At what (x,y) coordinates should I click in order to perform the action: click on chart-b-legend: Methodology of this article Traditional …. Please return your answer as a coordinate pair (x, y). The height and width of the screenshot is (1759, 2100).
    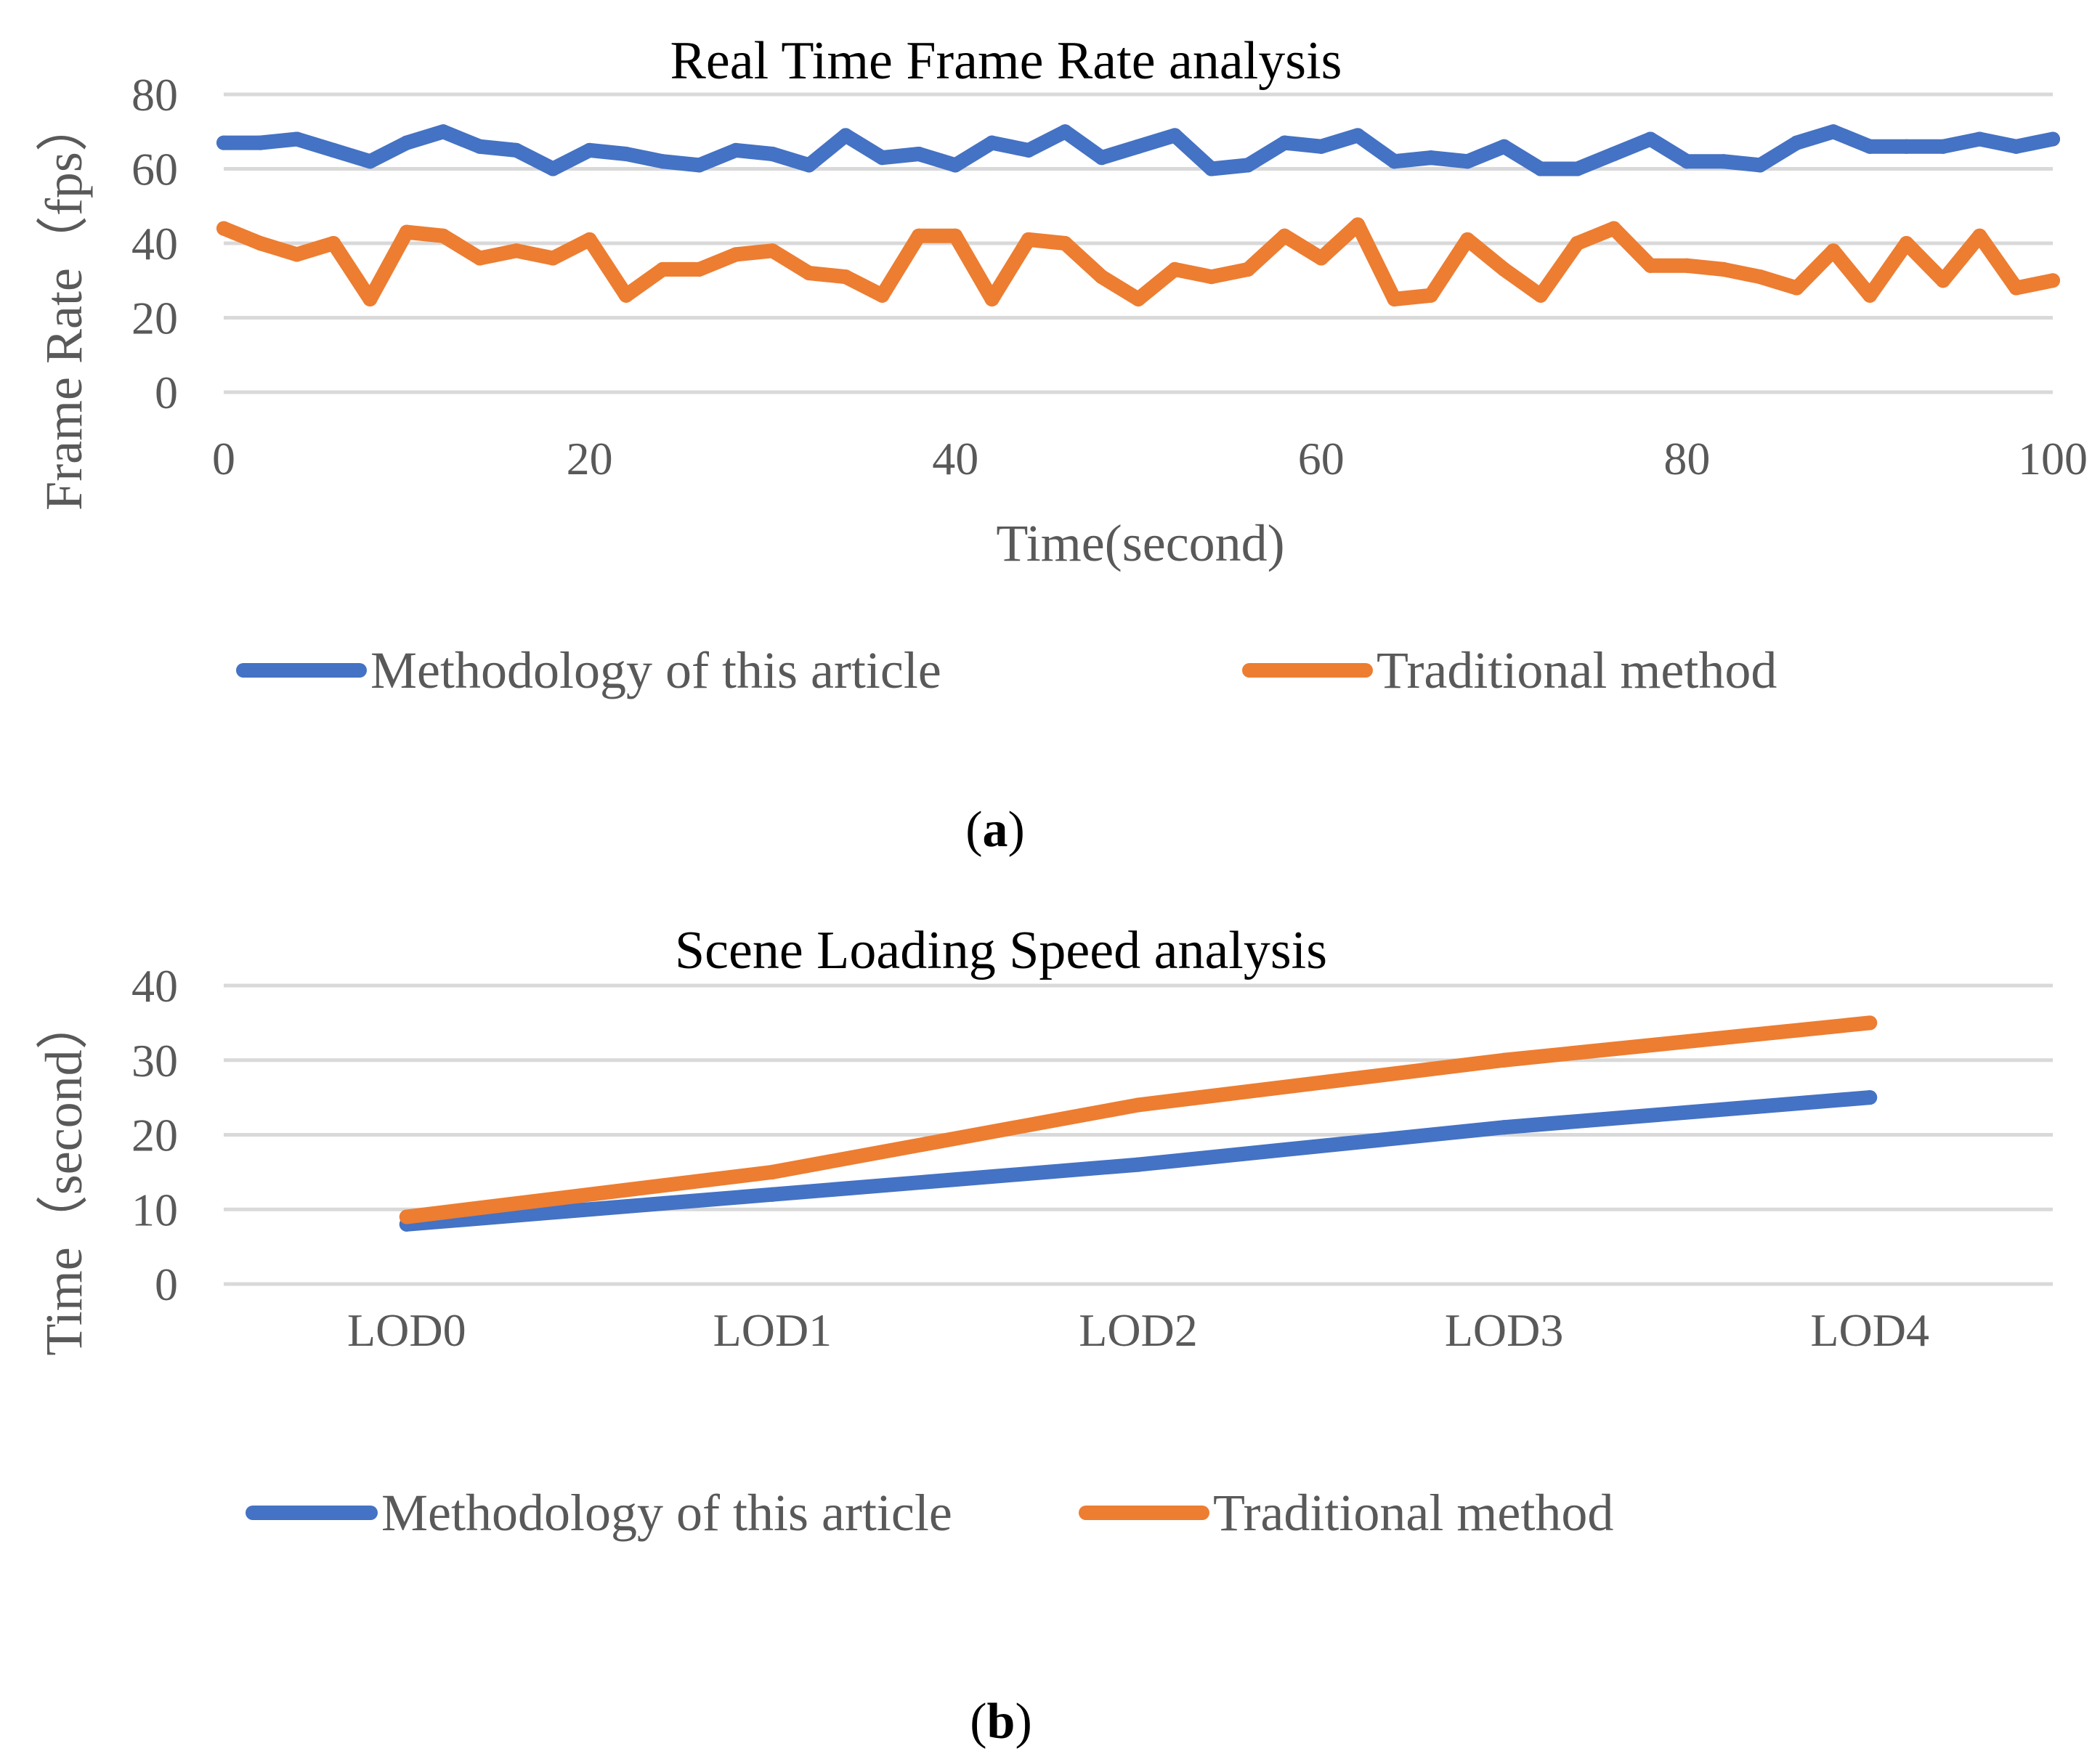
    Looking at the image, I should click on (929, 1513).